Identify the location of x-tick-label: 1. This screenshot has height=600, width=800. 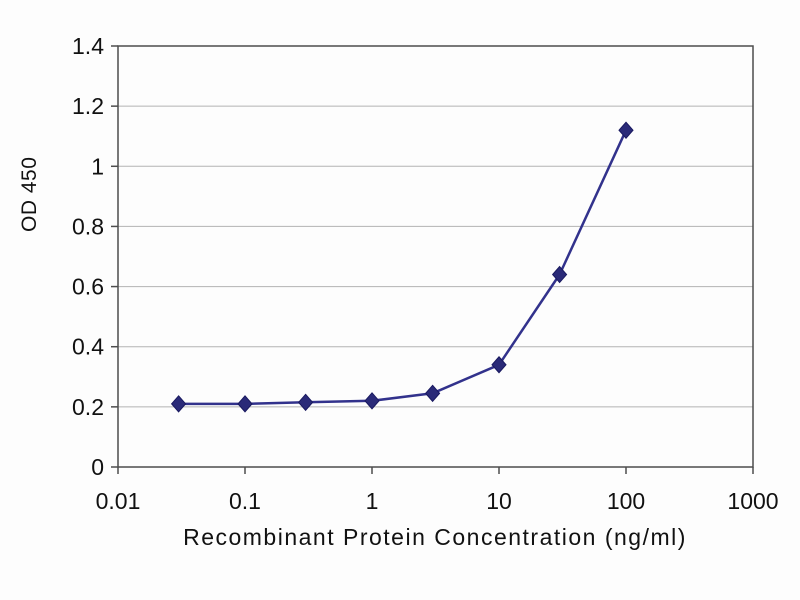
(372, 501).